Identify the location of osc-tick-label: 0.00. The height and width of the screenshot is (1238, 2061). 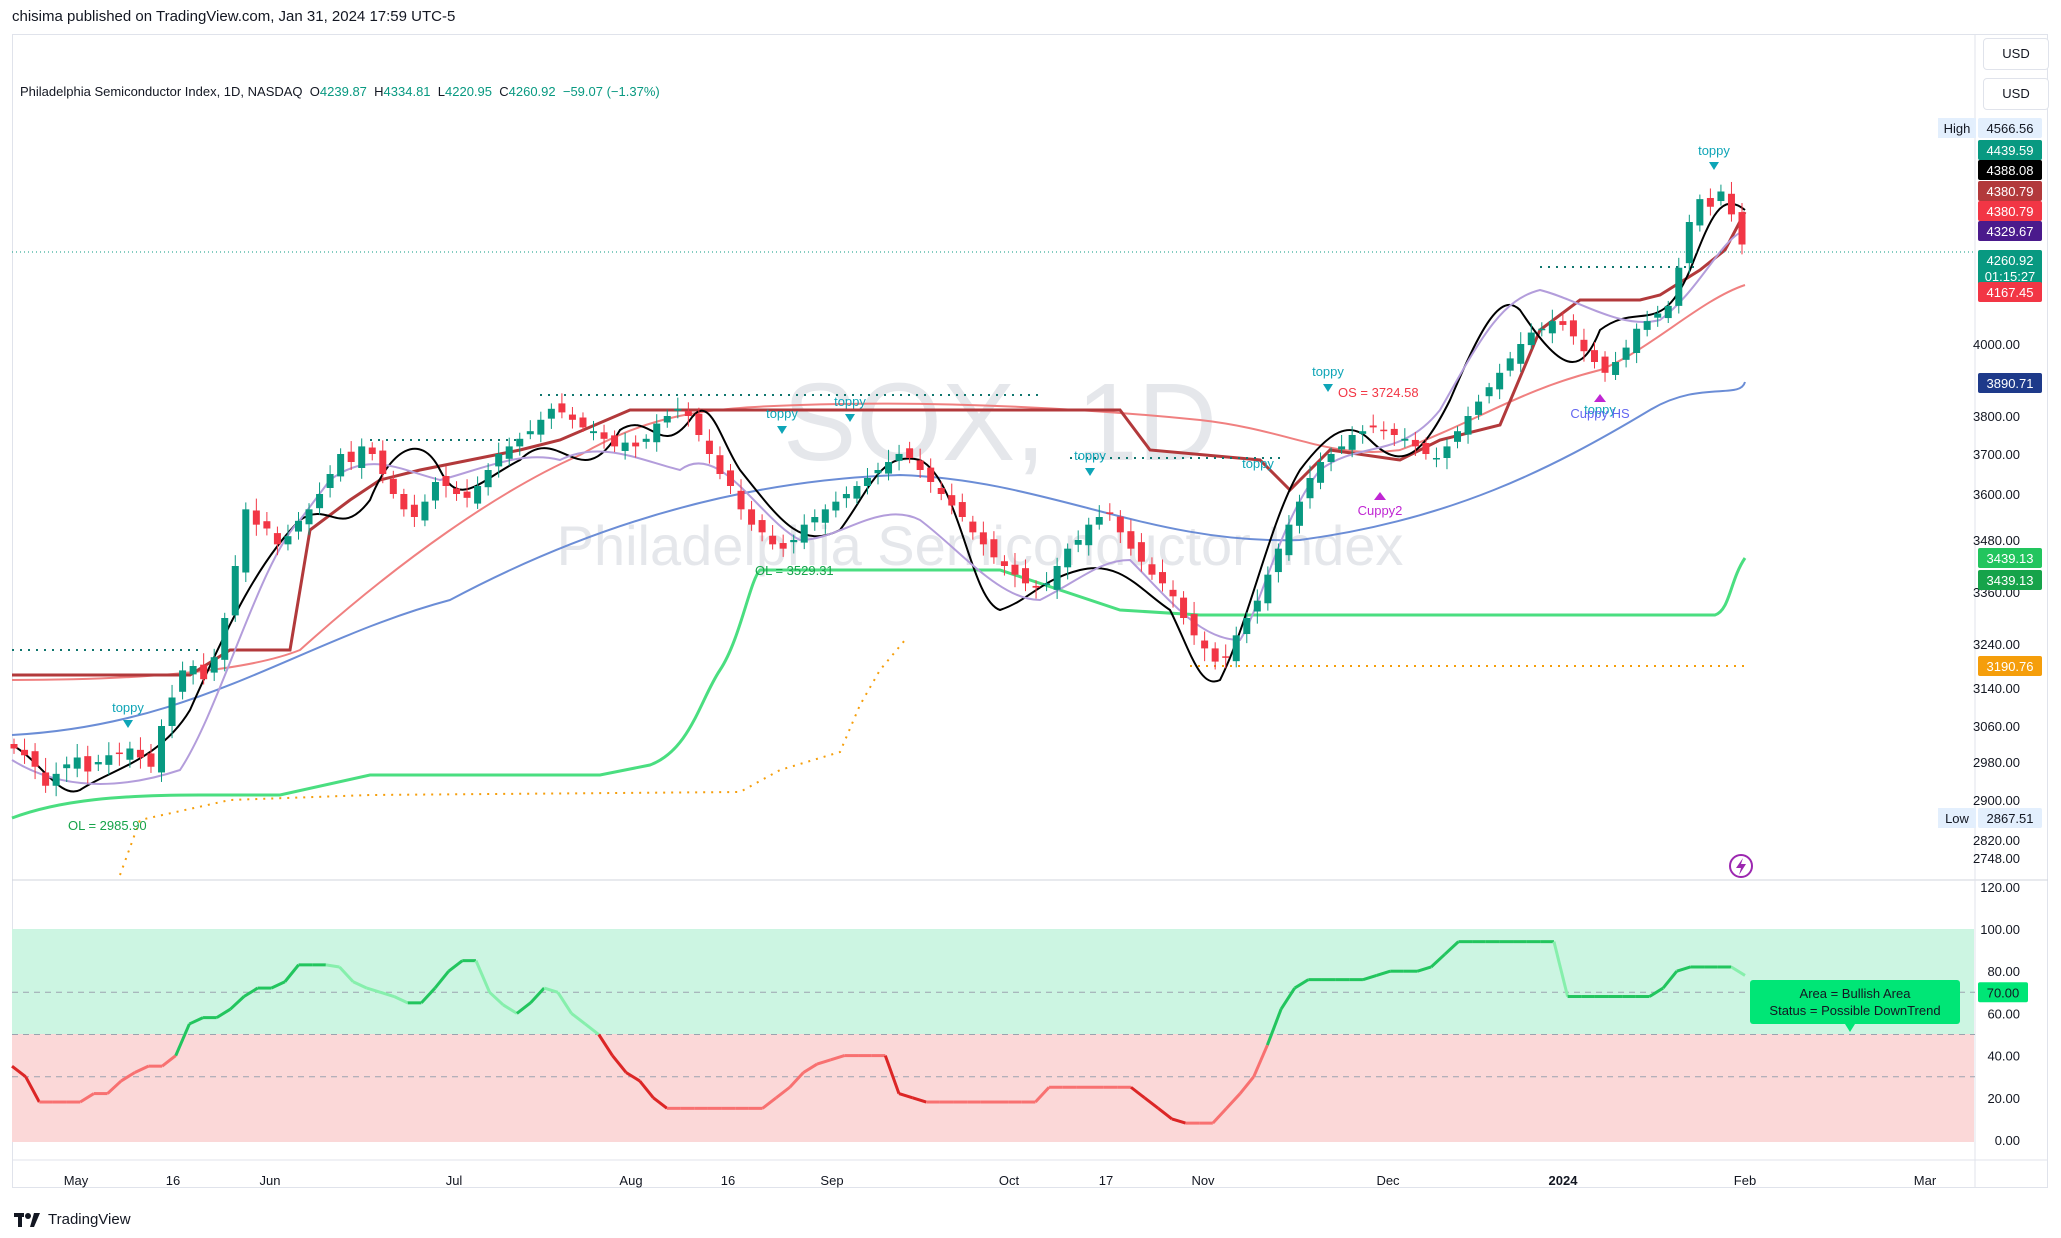
(2007, 1140).